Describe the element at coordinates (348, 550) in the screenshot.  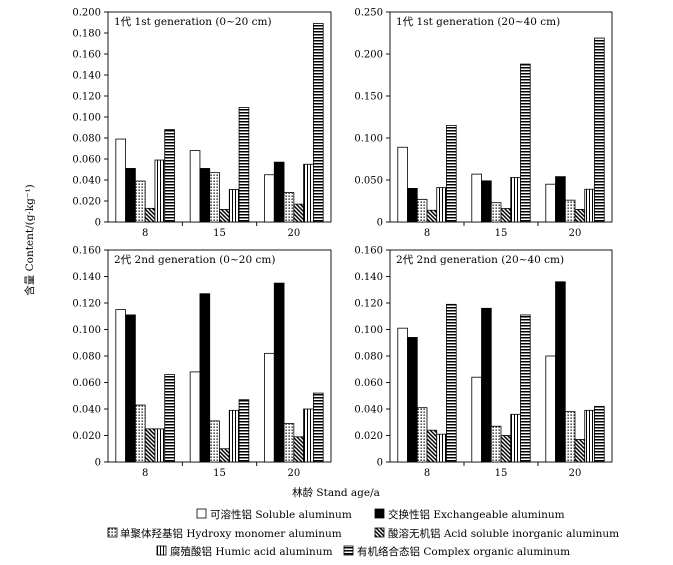
I see `legend-swatch-complex` at that location.